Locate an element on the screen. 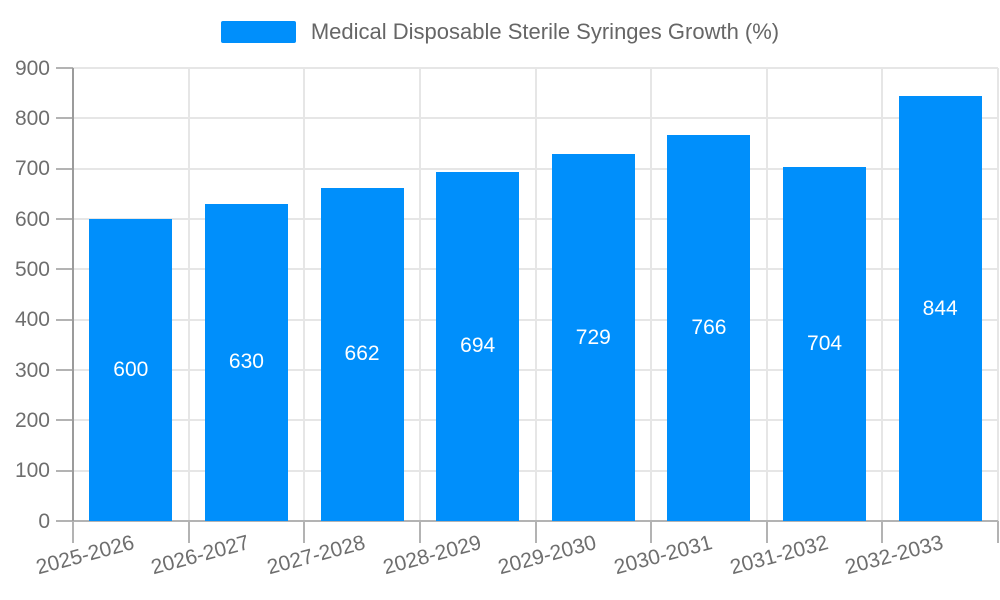  legend-swatch is located at coordinates (258, 32).